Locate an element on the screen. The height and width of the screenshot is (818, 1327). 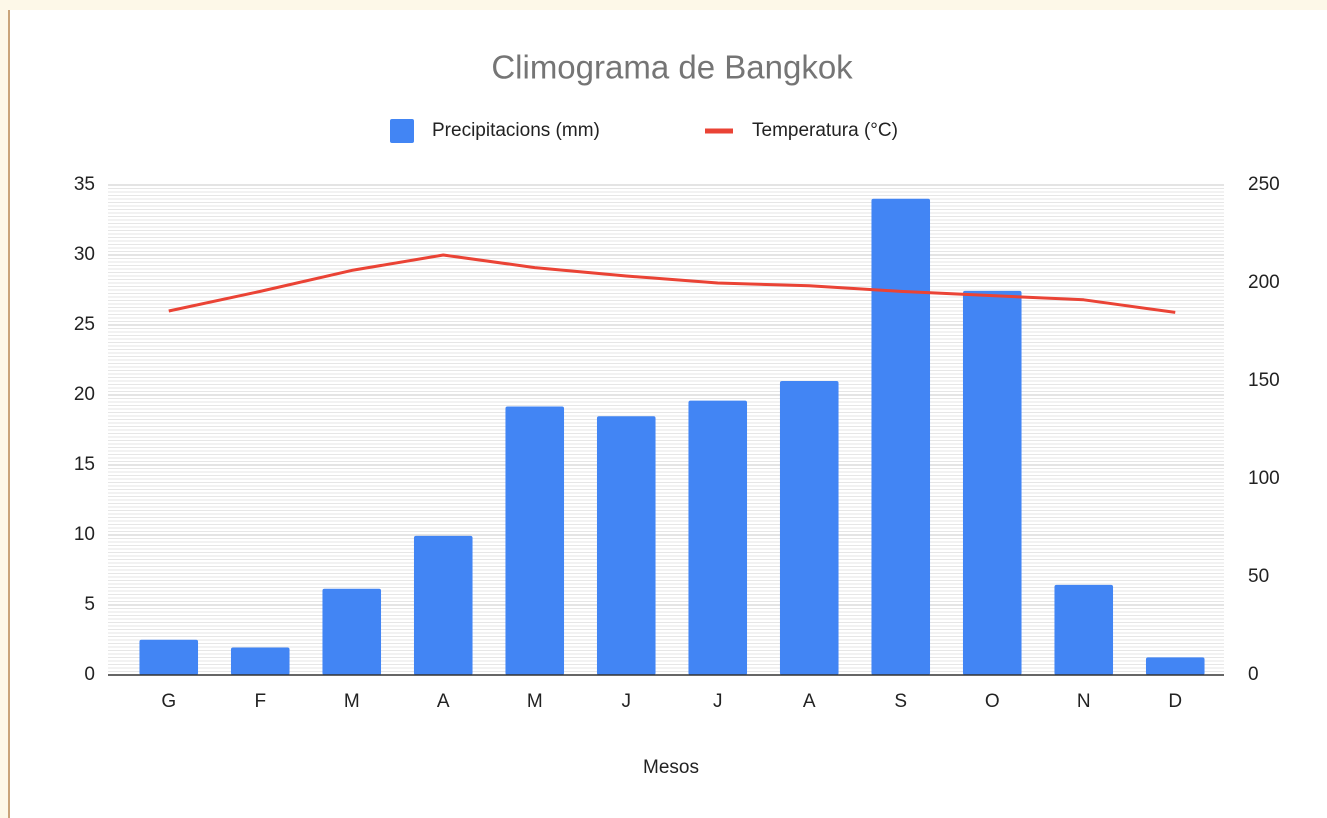
legend-label: Precipitacions (mm) is located at coordinates (516, 130).